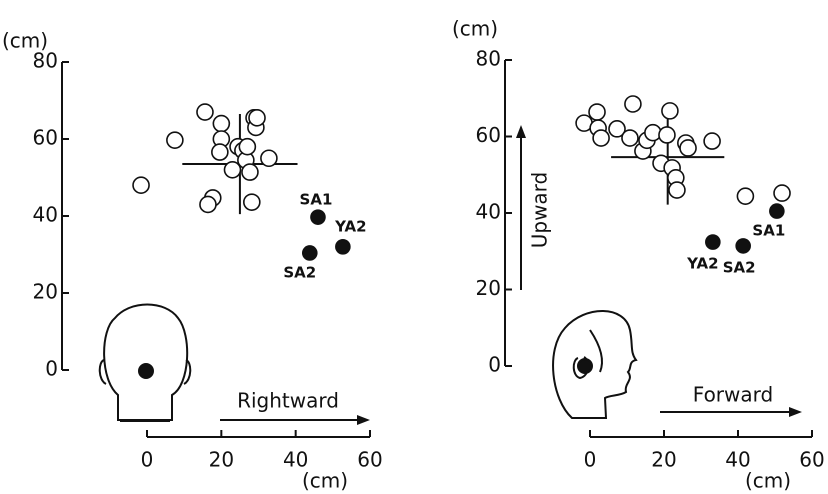 This screenshot has height=494, width=828. What do you see at coordinates (540, 210) in the screenshot?
I see `direction-label: Upward` at bounding box center [540, 210].